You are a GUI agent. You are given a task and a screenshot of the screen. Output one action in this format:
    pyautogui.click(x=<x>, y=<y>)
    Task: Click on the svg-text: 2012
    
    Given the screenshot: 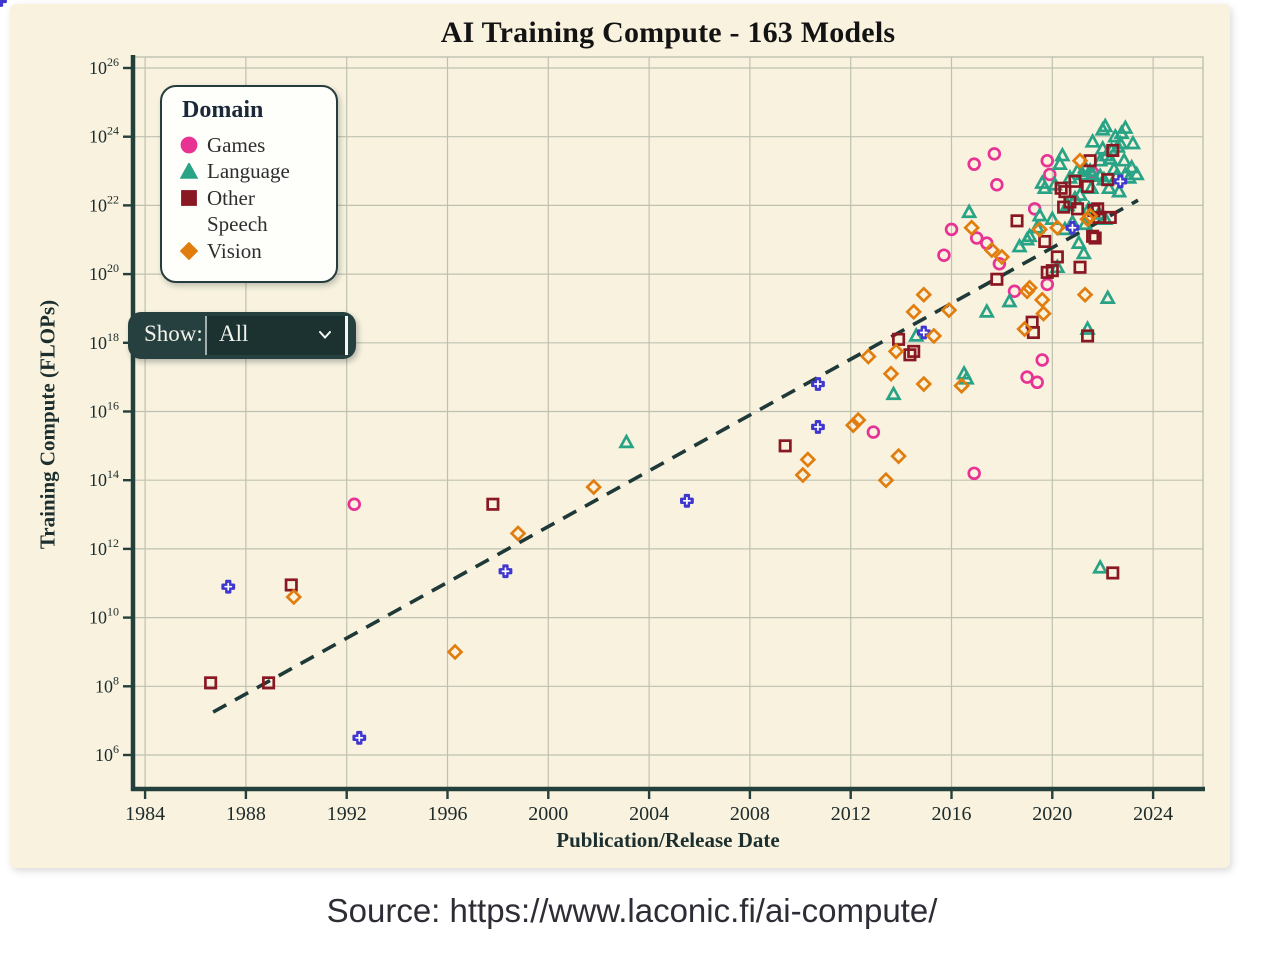 What is the action you would take?
    pyautogui.click(x=851, y=814)
    